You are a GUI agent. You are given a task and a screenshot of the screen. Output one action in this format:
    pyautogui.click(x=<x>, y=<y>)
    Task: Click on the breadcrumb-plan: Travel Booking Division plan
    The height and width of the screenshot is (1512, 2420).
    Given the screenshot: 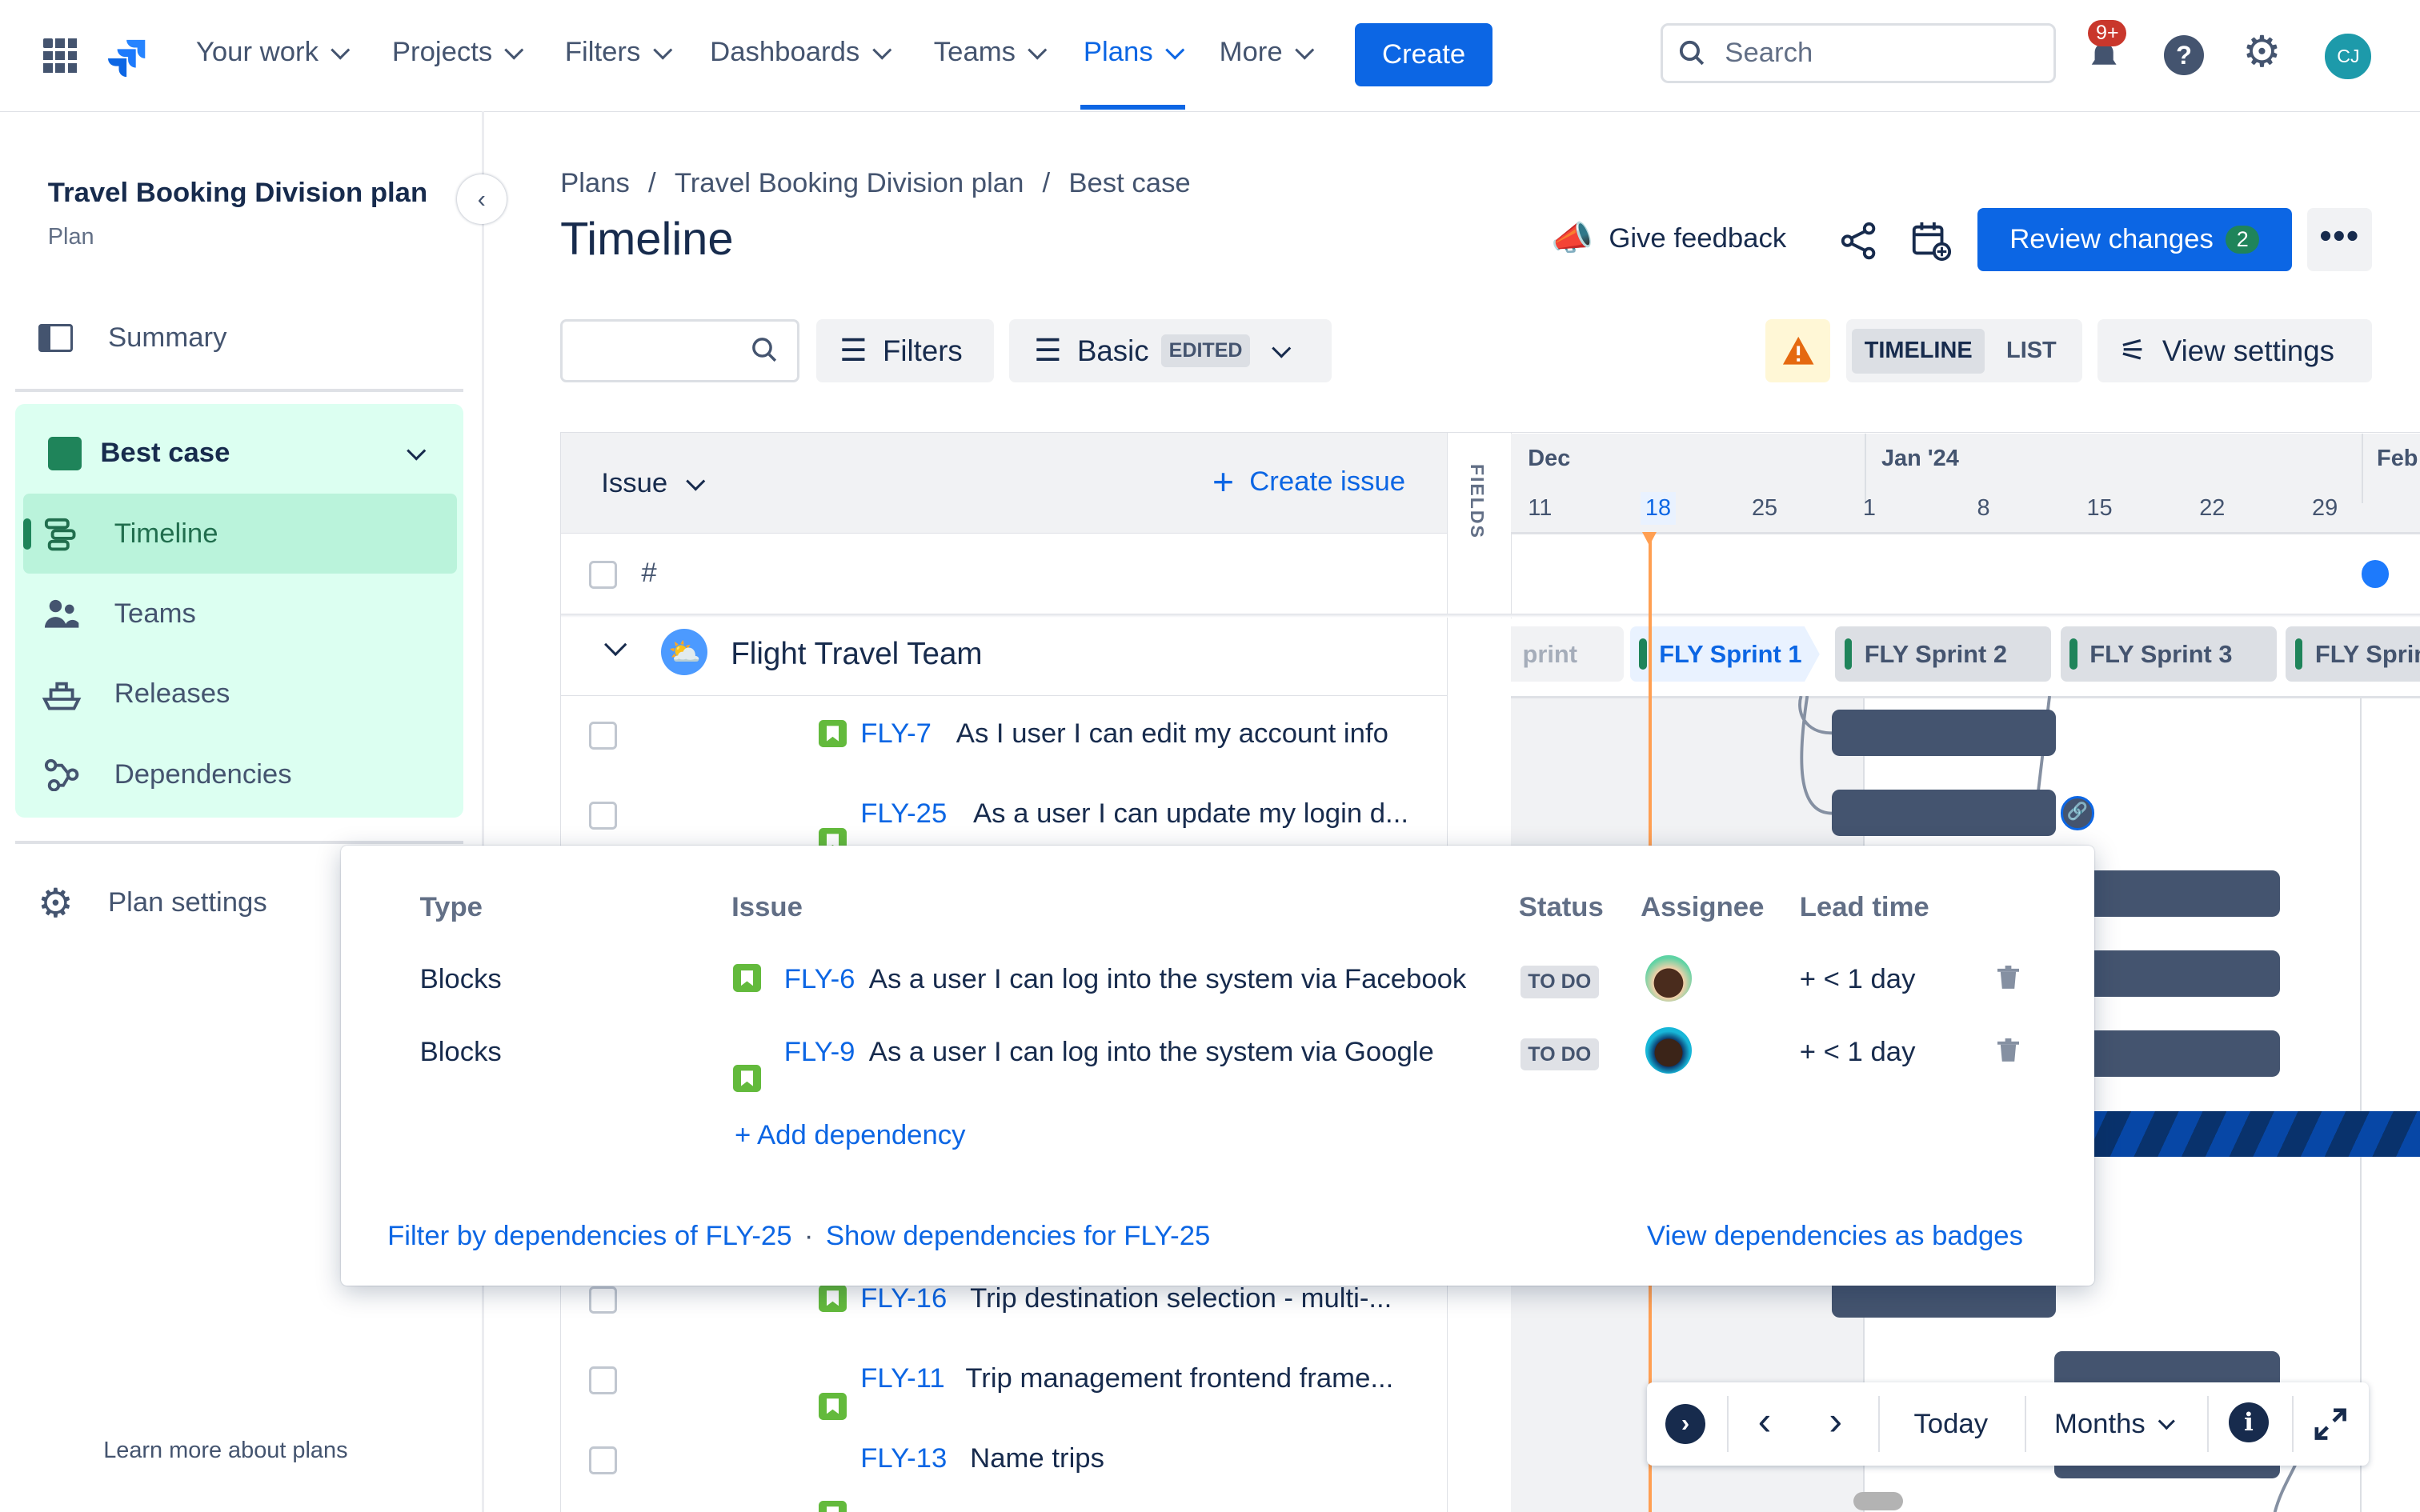 What is the action you would take?
    pyautogui.click(x=849, y=183)
    